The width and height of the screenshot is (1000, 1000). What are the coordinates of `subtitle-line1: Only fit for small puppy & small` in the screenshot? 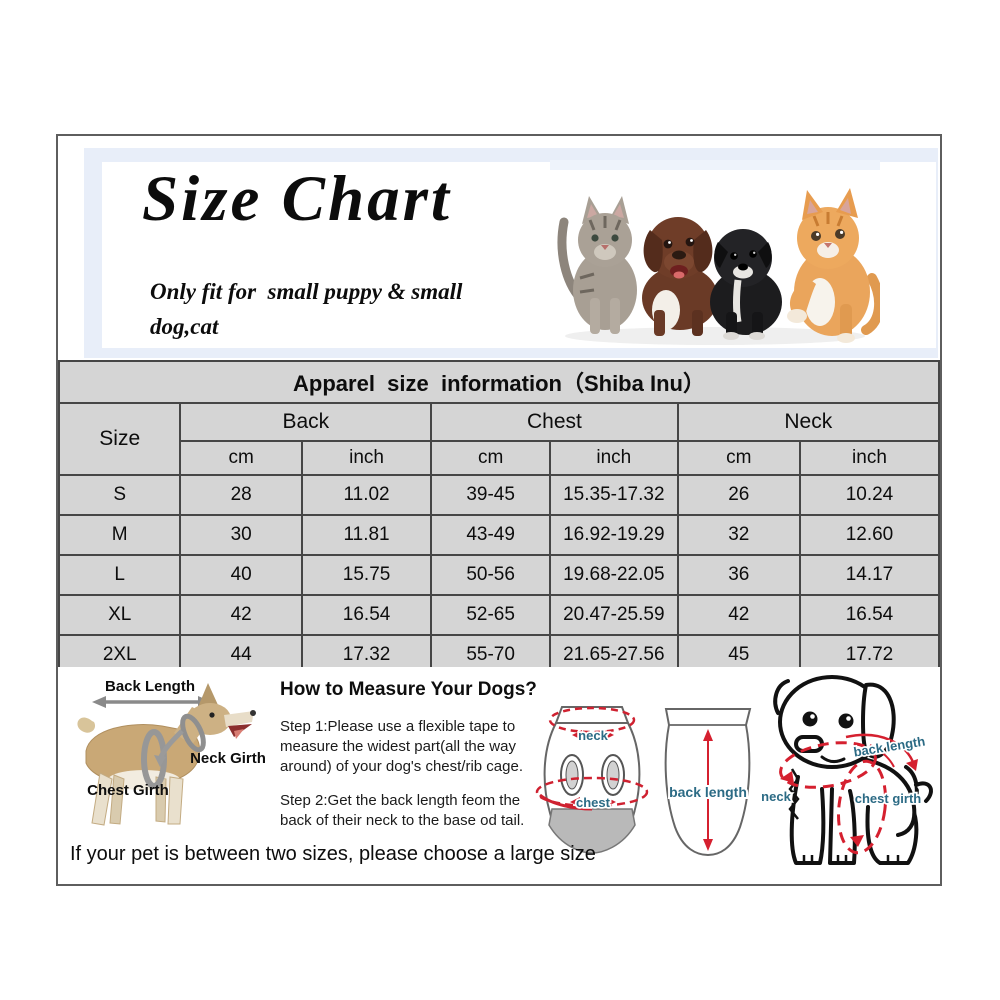 It's located at (306, 291).